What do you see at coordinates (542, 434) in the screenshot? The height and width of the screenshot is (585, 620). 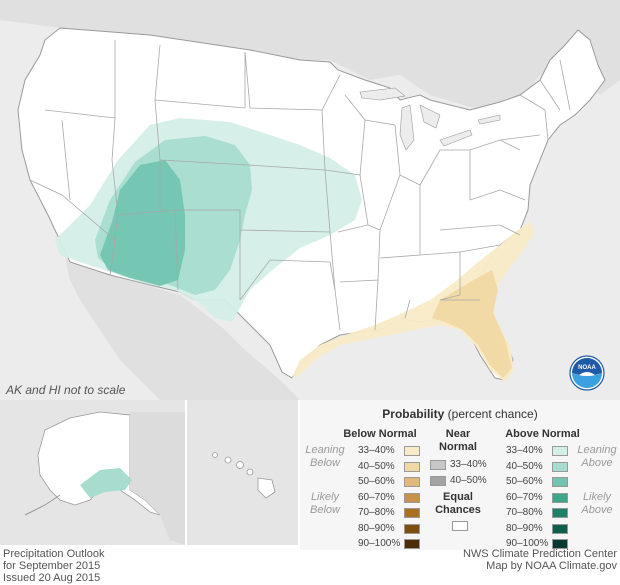 I see `above-normal-header: Above Normal` at bounding box center [542, 434].